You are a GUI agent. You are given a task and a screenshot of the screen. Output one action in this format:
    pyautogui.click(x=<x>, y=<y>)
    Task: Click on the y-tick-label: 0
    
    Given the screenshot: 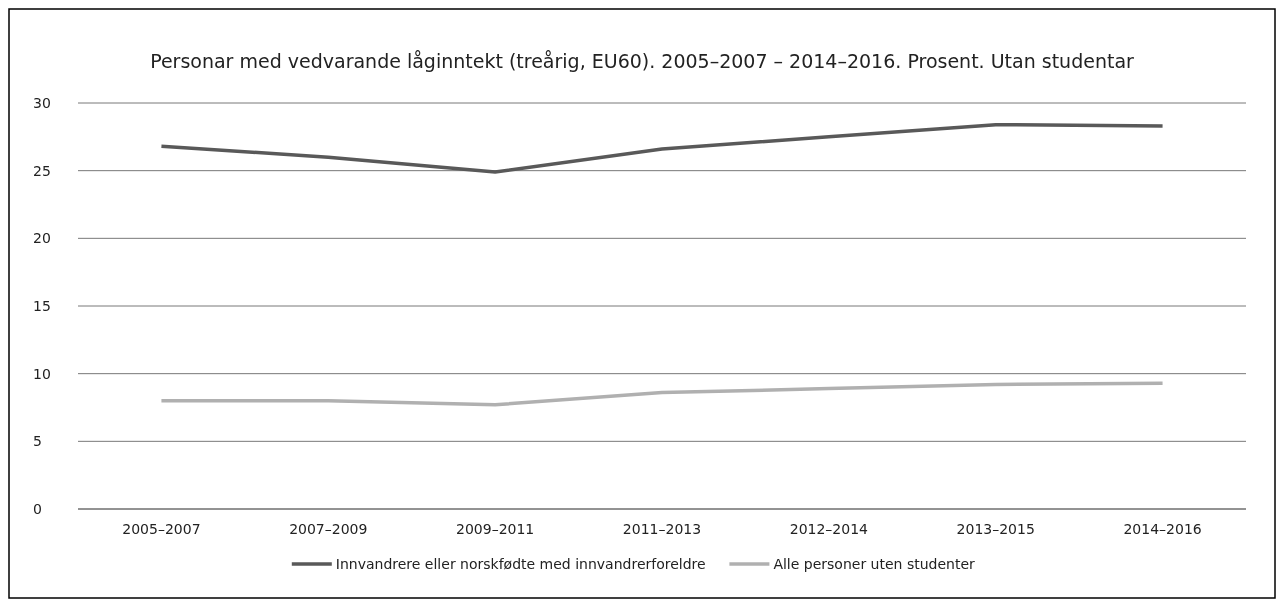 What is the action you would take?
    pyautogui.click(x=37, y=509)
    